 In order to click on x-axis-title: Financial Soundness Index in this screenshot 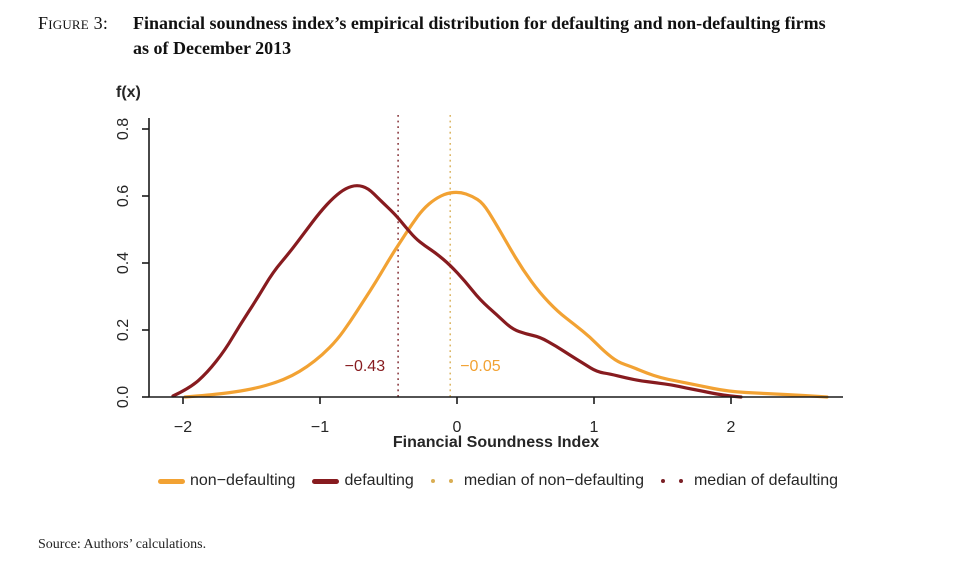, I will do `click(496, 442)`.